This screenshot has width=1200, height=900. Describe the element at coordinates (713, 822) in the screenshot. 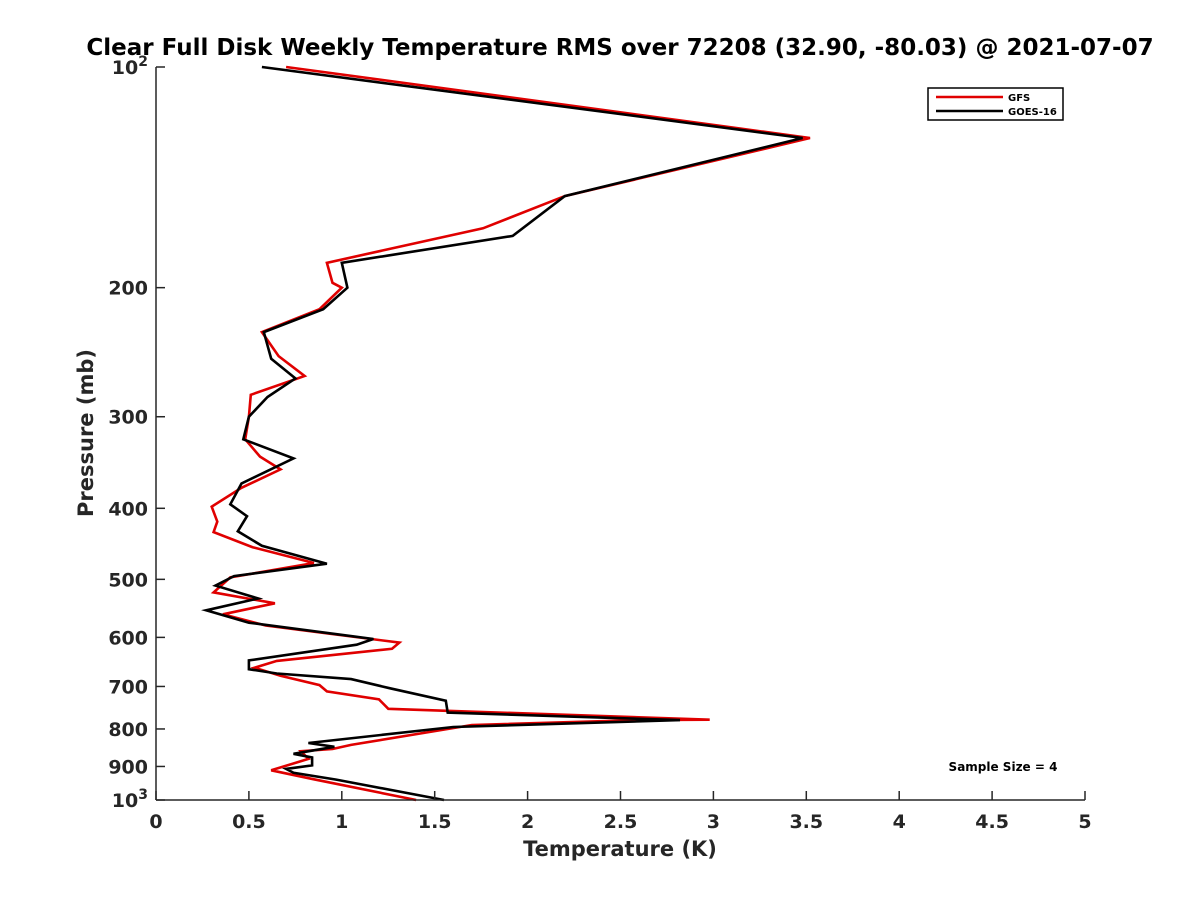

I see `x-tick-label: 3` at that location.